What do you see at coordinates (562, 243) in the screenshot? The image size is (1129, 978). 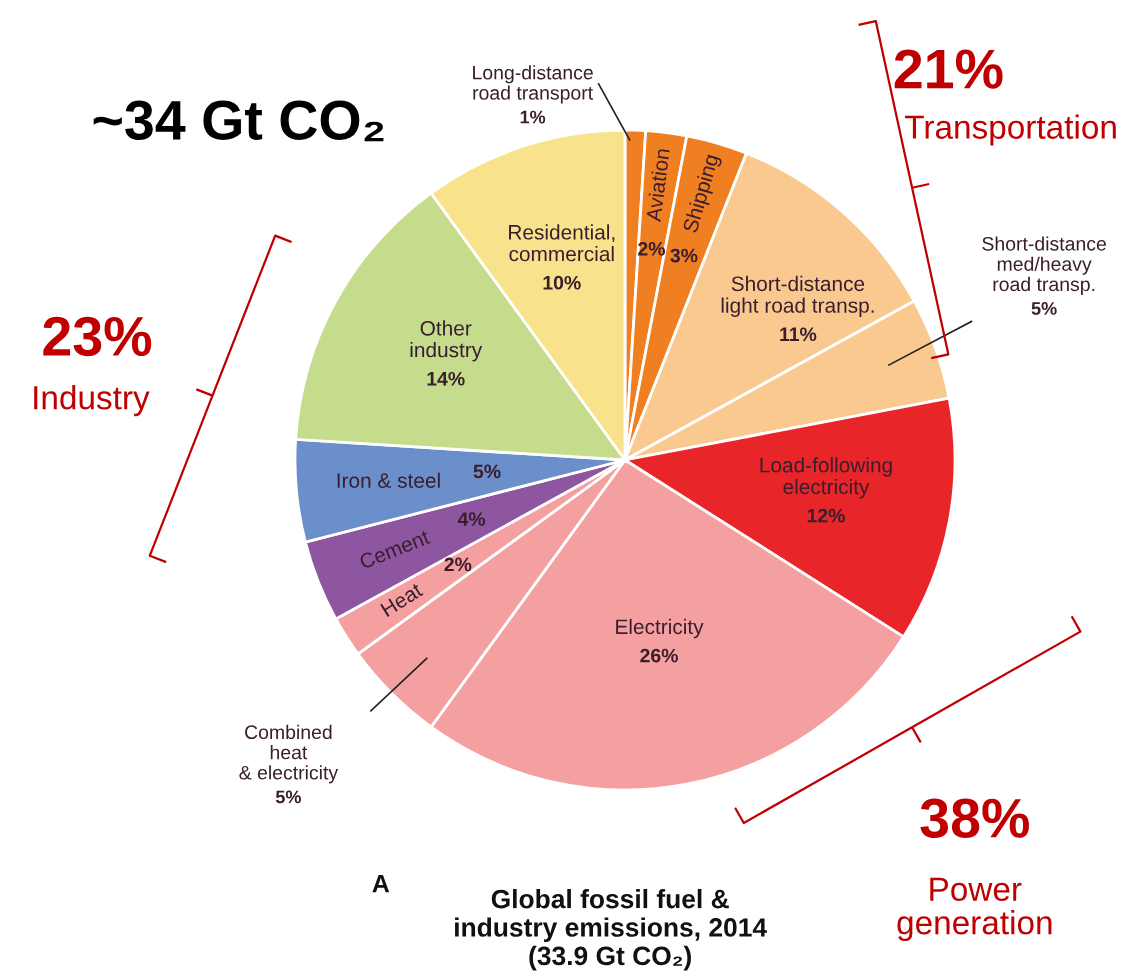 I see `slice-label: Residential, commercial` at bounding box center [562, 243].